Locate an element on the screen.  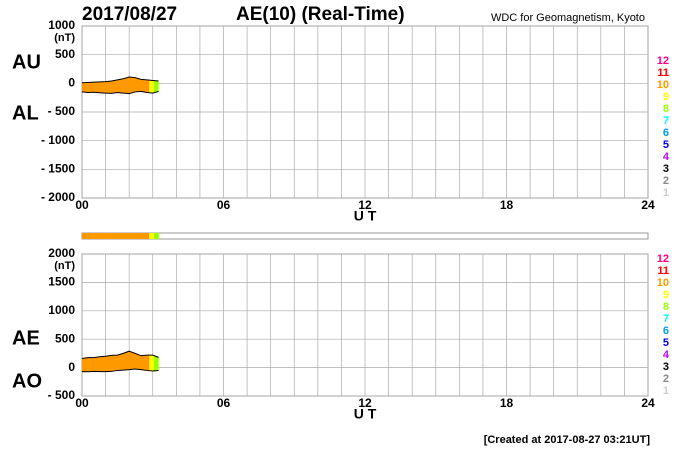
series-label: AL is located at coordinates (25, 113).